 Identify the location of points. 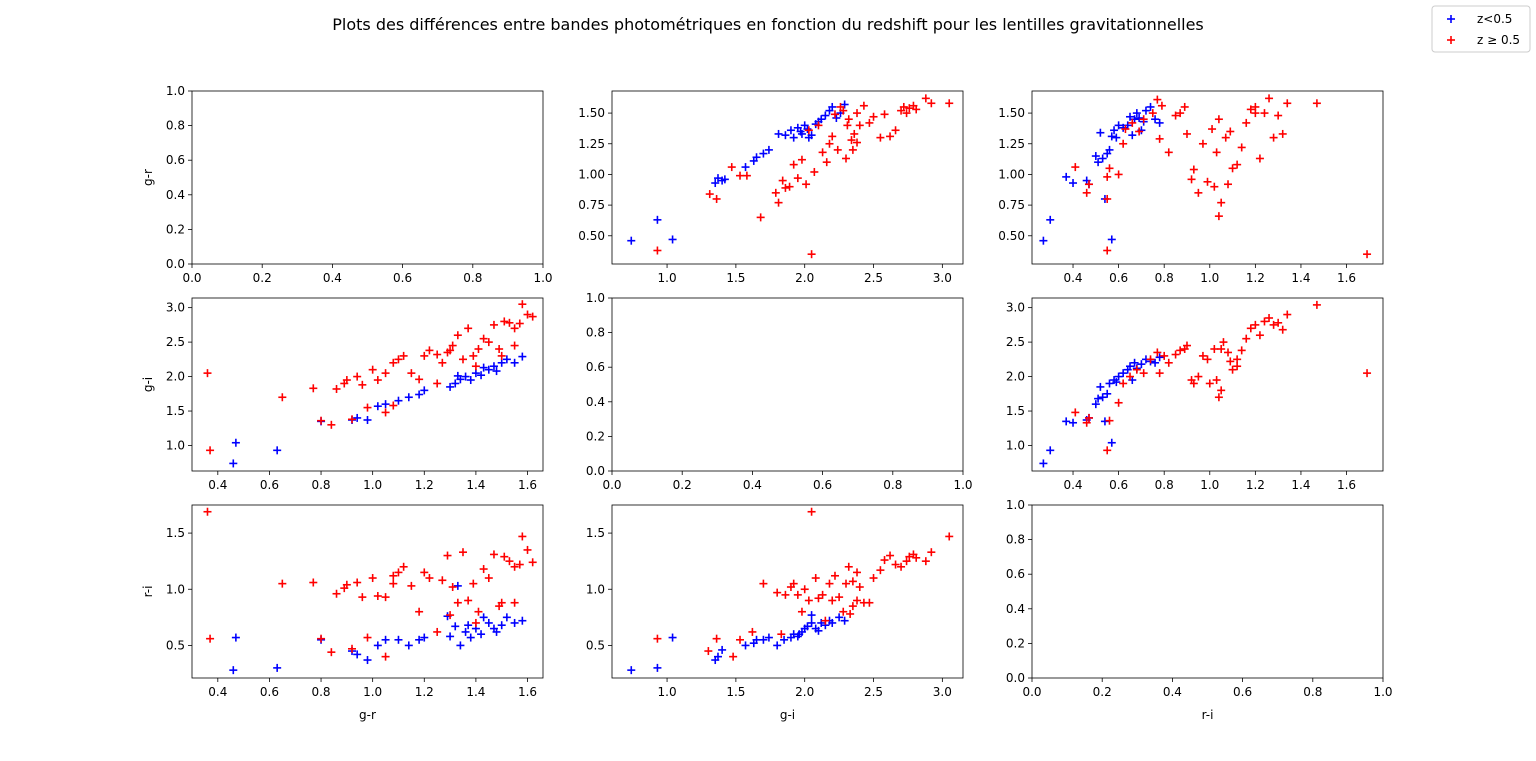
(790, 591).